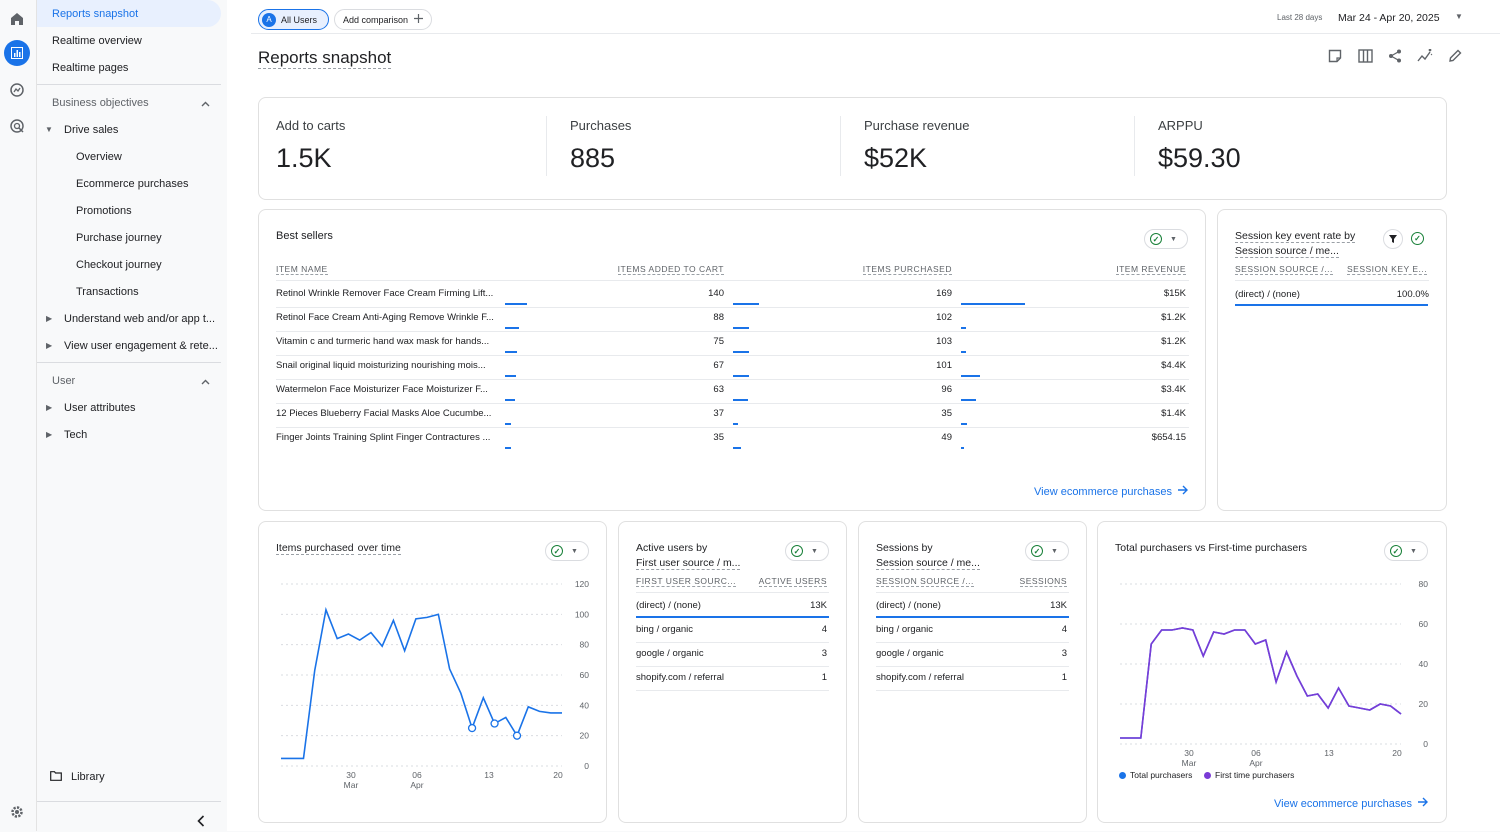 This screenshot has width=1500, height=832. I want to click on revenue-bar, so click(964, 352).